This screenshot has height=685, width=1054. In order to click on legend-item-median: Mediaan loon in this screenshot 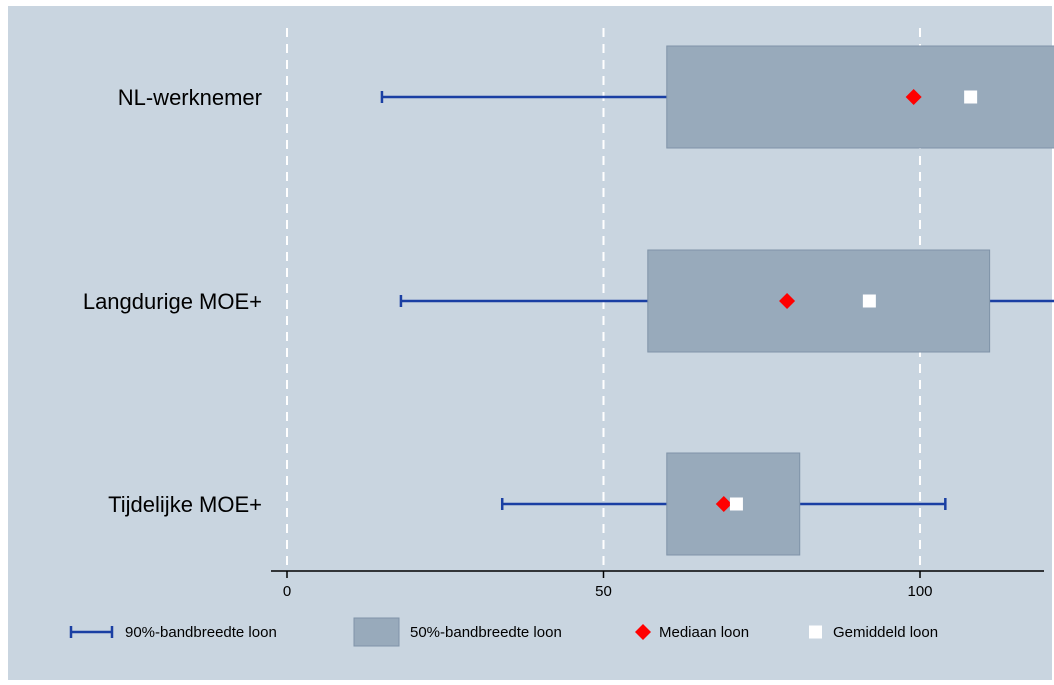, I will do `click(692, 632)`.